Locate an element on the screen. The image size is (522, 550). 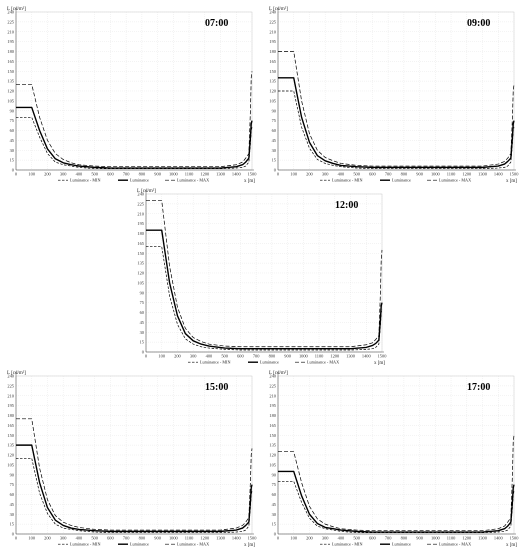
gridlines is located at coordinates (134, 91).